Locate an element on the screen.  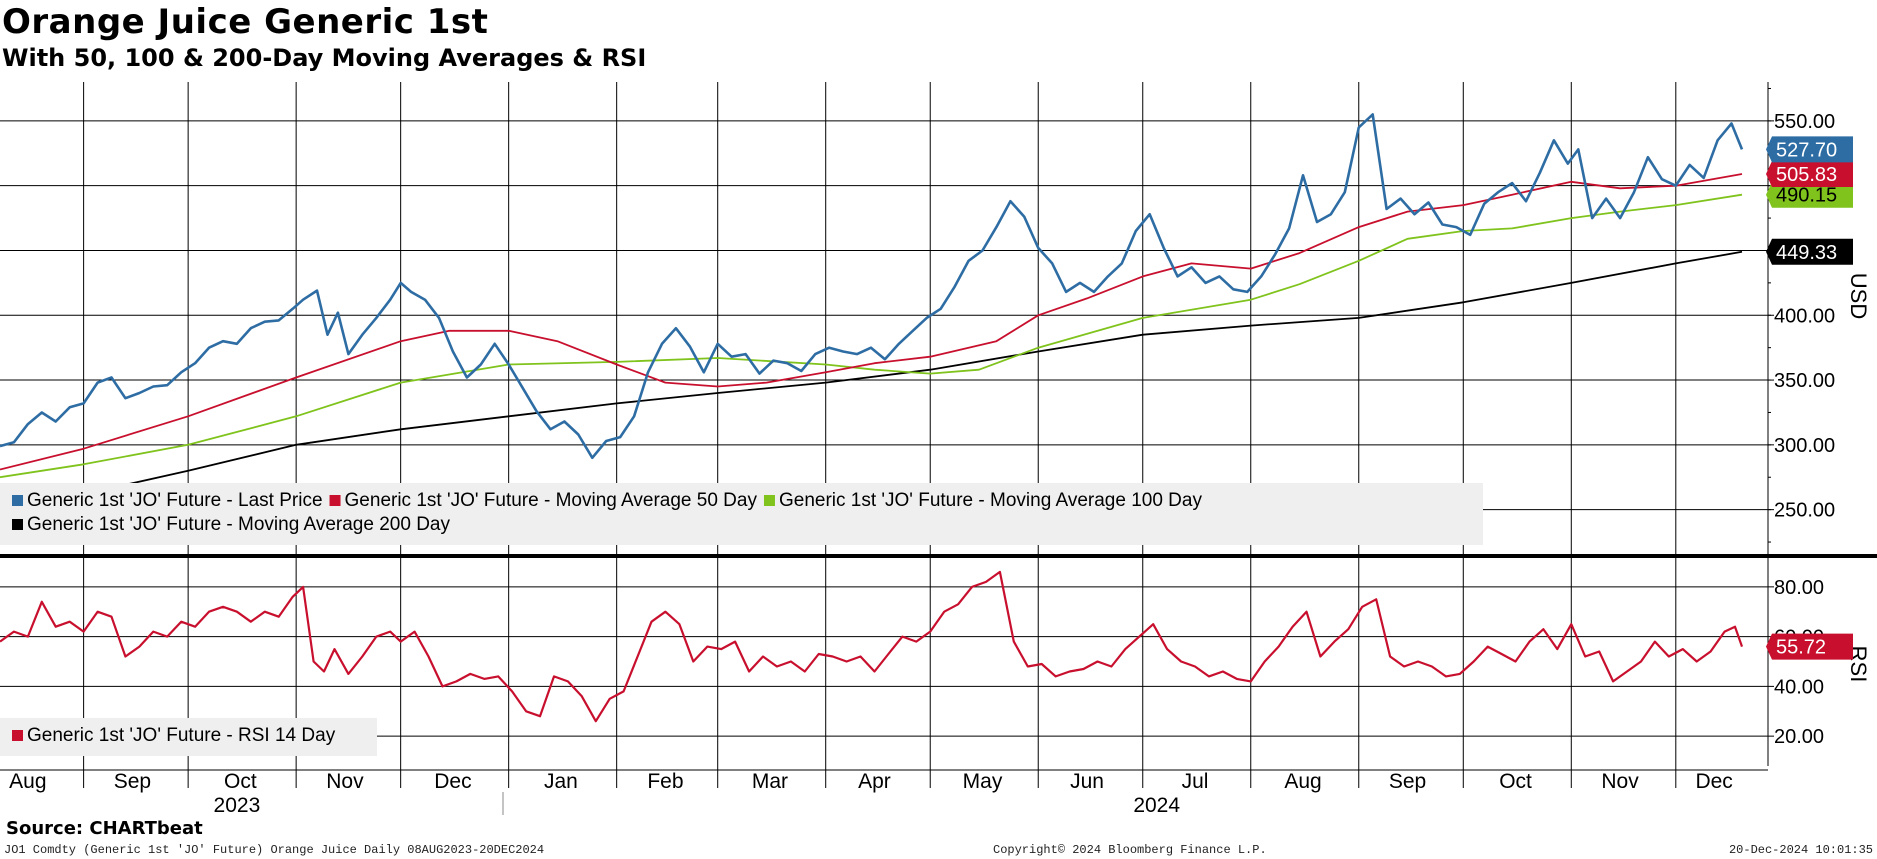
ma200-tag-label: 449.33 is located at coordinates (1806, 253).